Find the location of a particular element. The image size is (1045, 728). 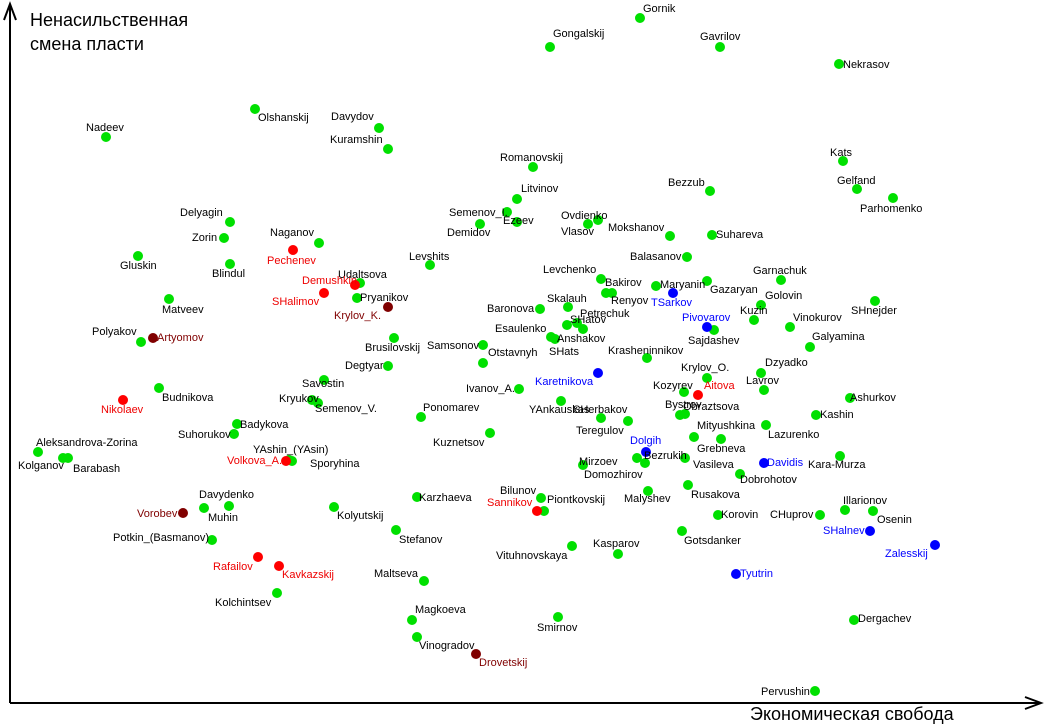

point-label: Aleksandrova-Zorina is located at coordinates (87, 443).